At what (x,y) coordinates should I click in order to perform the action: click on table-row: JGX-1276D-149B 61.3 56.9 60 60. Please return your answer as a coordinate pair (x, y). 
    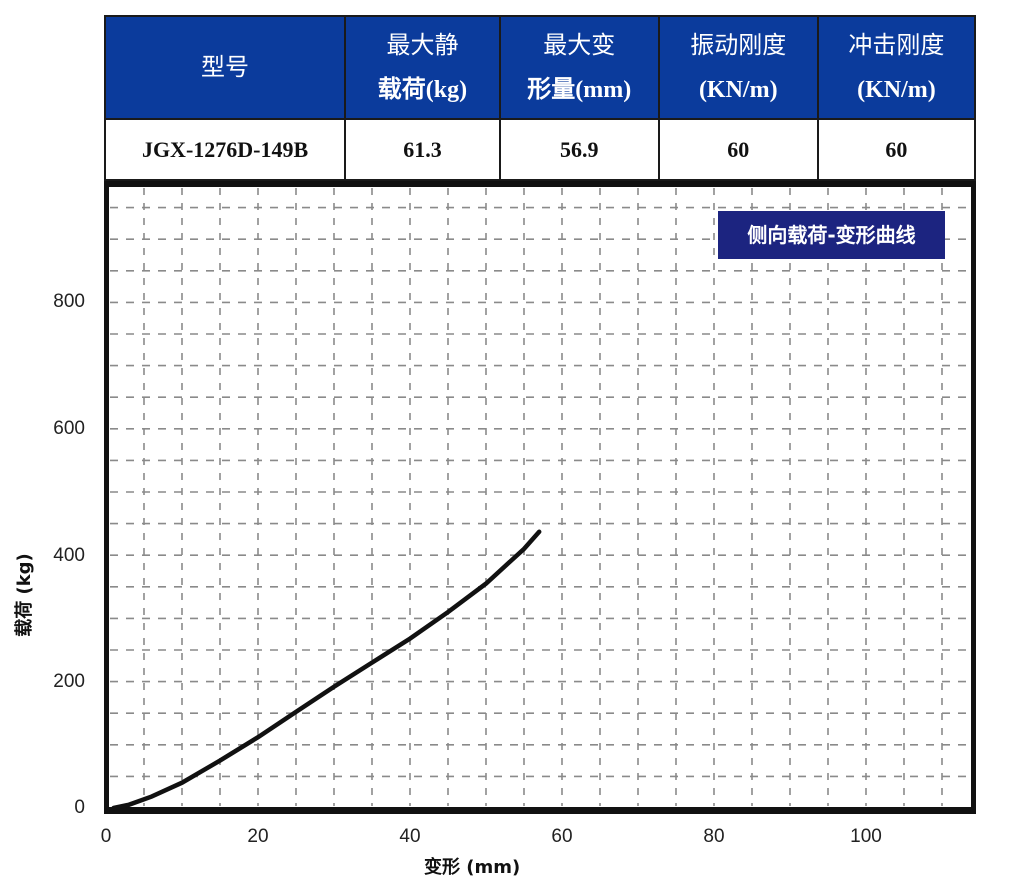
    Looking at the image, I should click on (540, 149).